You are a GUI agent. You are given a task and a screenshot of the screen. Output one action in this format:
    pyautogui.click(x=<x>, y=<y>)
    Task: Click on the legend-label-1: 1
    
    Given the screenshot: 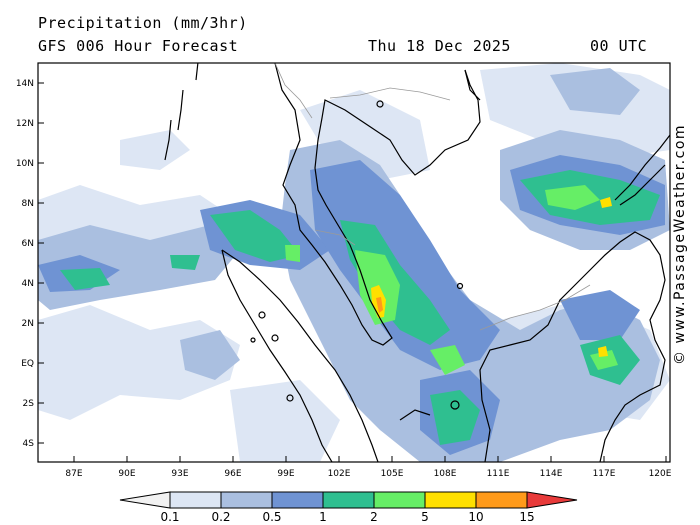 What is the action you would take?
    pyautogui.click(x=323, y=517)
    